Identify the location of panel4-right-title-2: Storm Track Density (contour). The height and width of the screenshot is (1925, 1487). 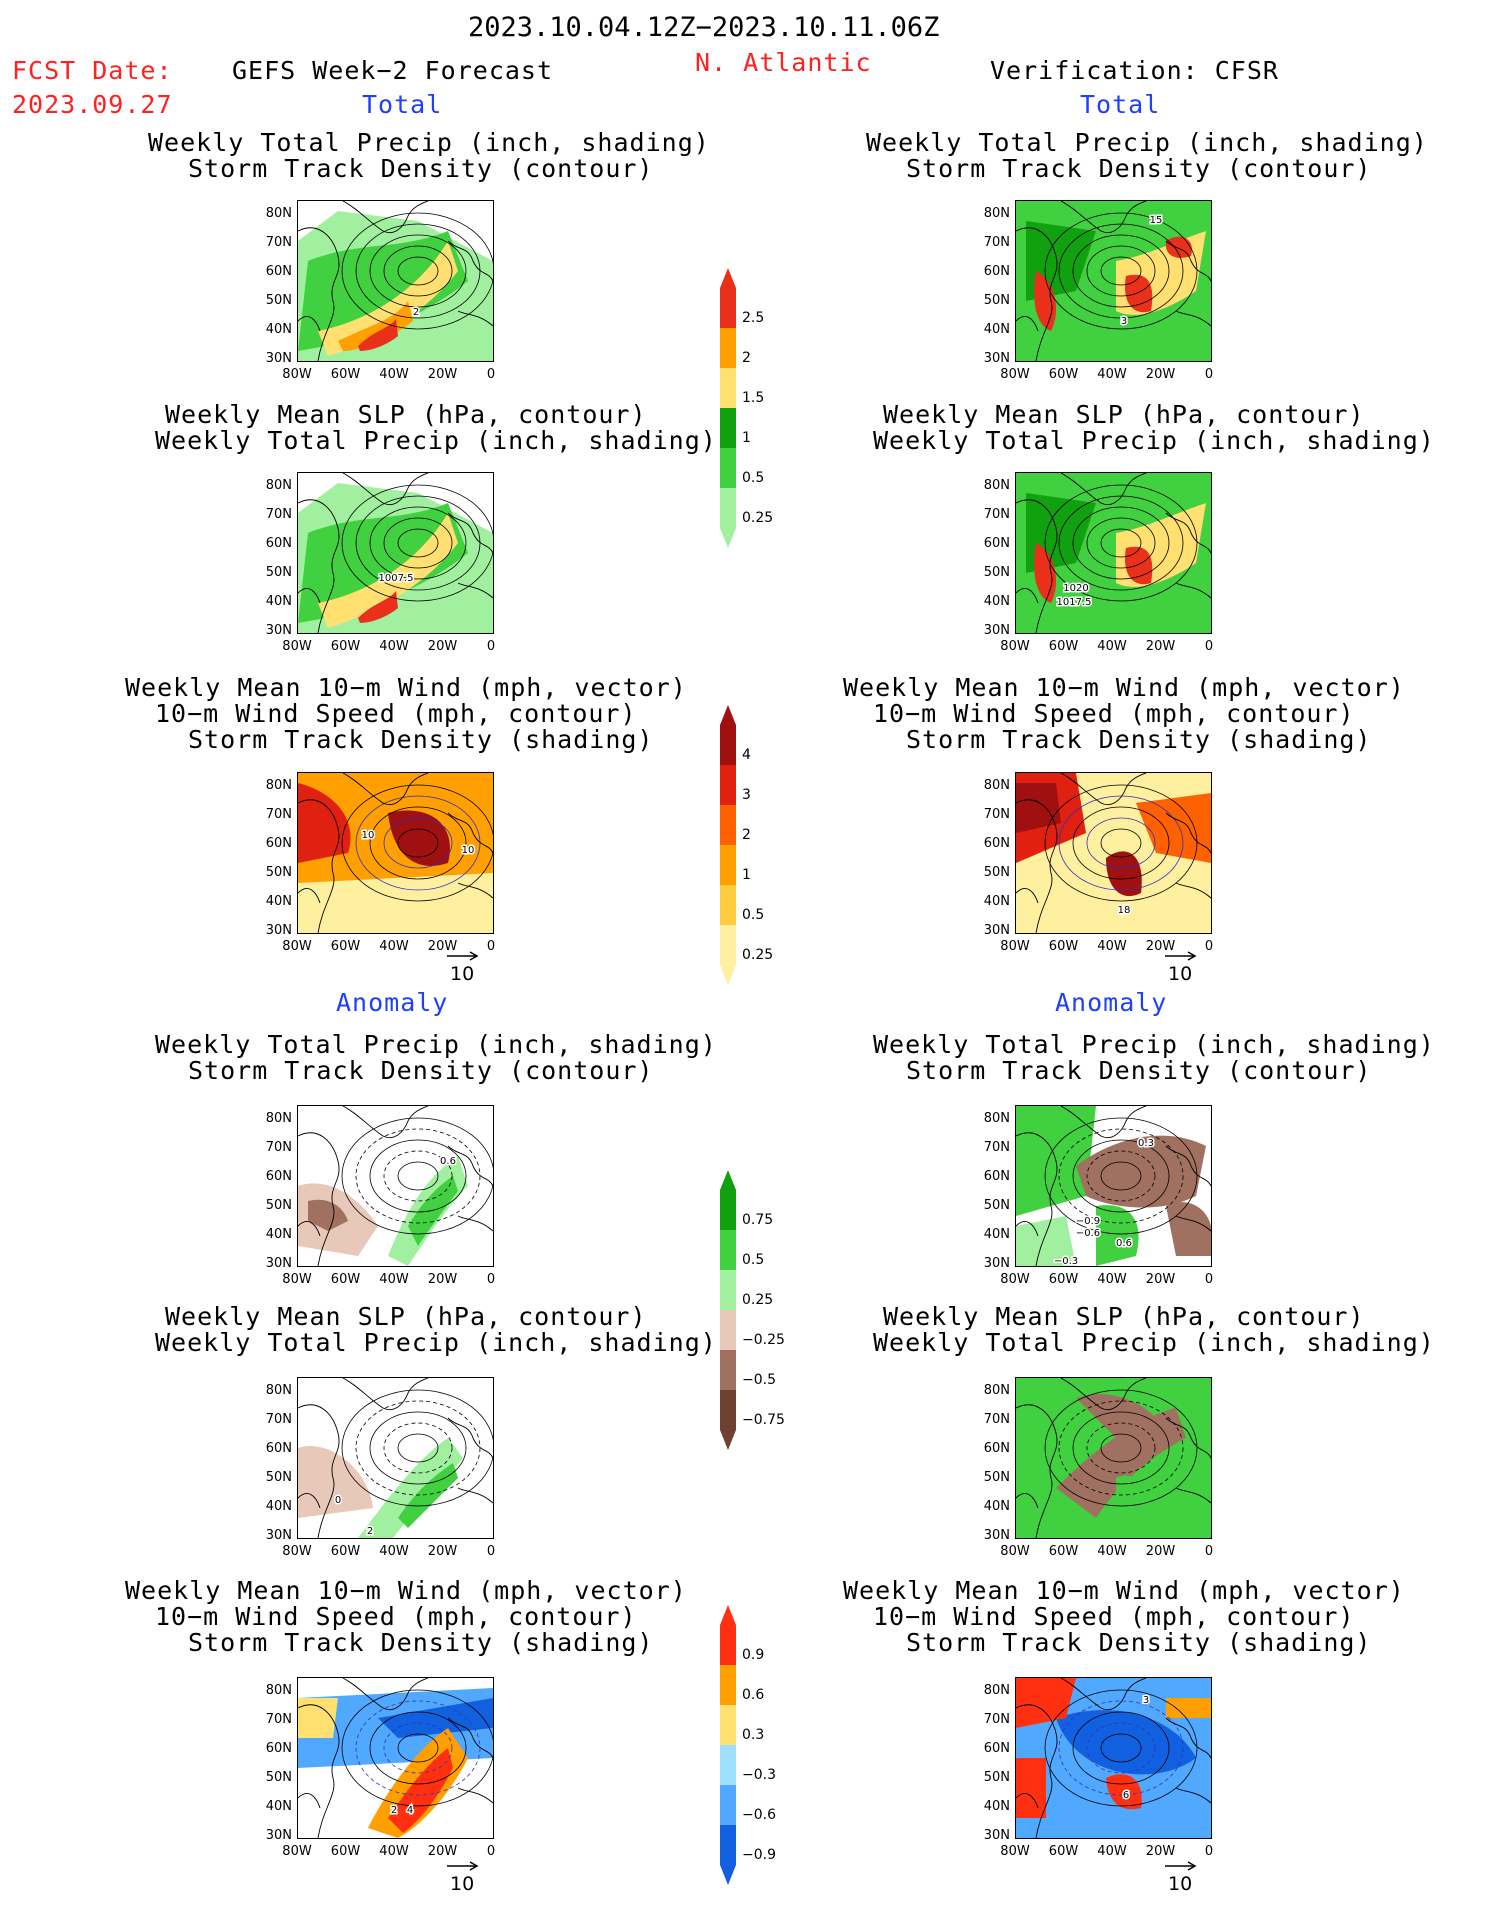
(1139, 1070).